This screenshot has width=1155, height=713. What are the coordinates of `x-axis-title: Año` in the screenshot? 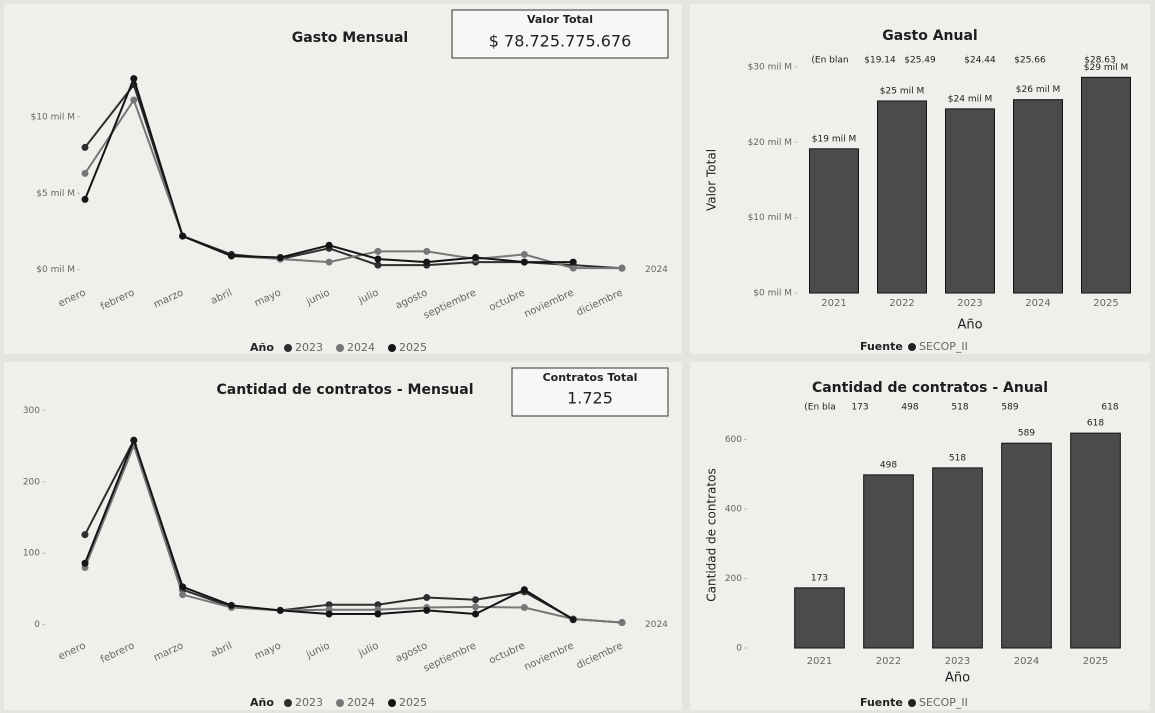 It's located at (969, 325).